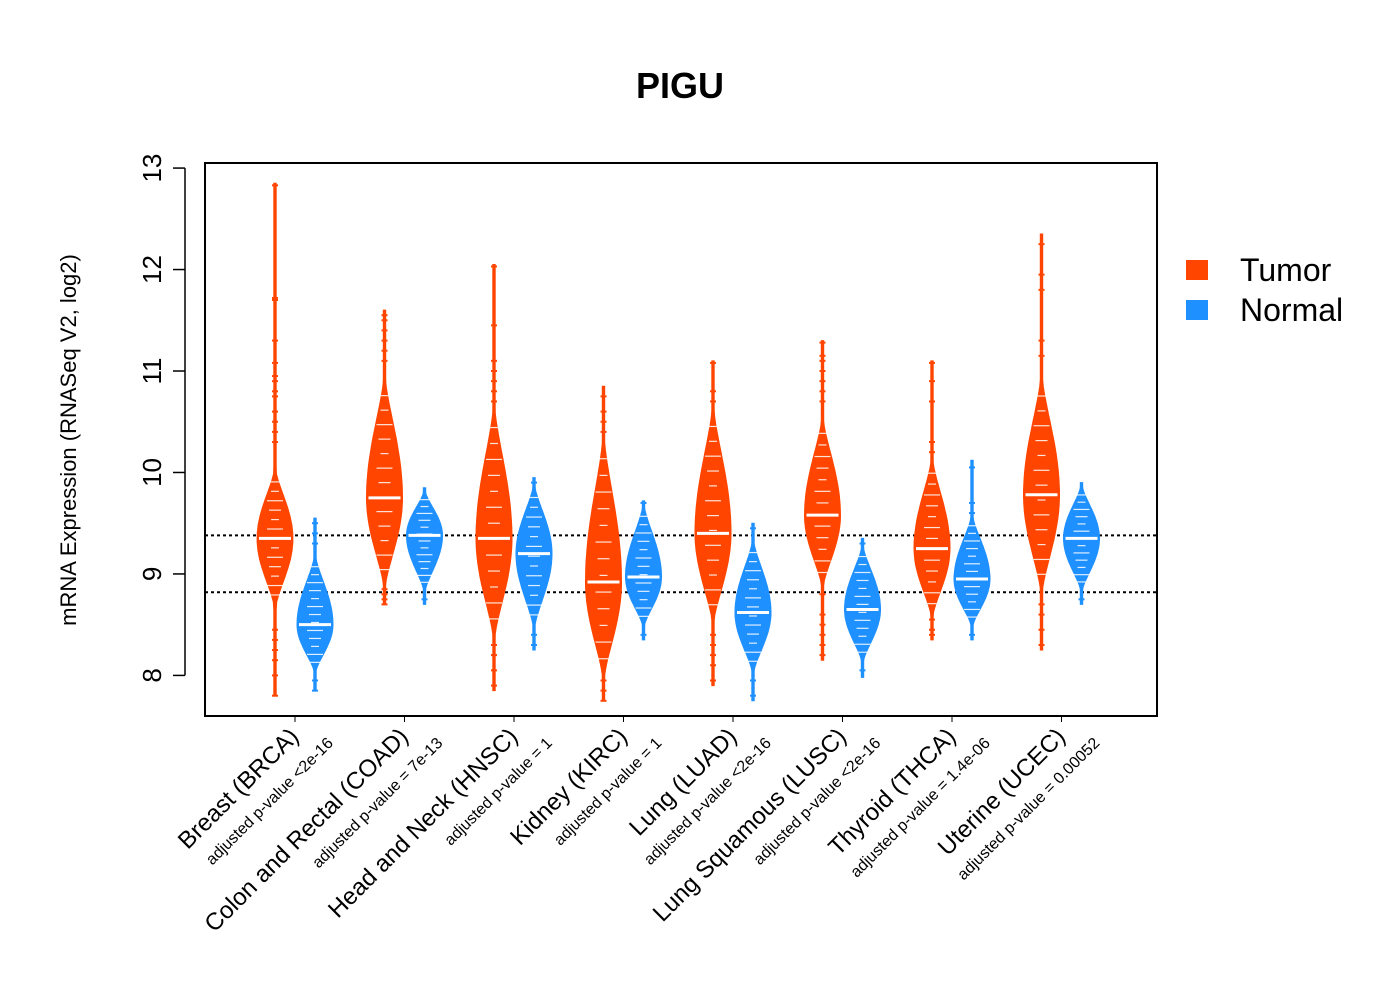 The image size is (1400, 1005). What do you see at coordinates (152, 269) in the screenshot?
I see `y-tick-label: 12` at bounding box center [152, 269].